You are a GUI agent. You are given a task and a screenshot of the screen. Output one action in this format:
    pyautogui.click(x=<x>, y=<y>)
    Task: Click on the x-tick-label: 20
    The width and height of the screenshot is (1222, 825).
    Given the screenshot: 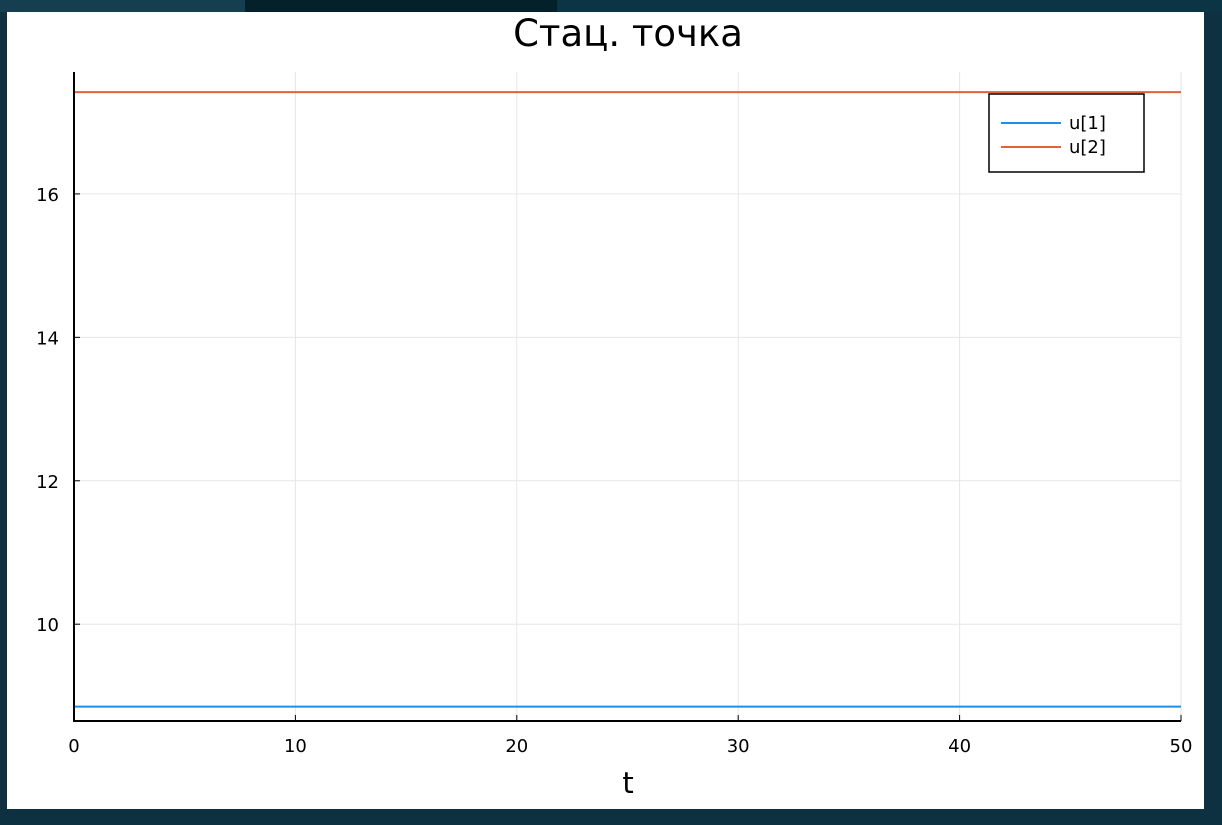 What is the action you would take?
    pyautogui.click(x=516, y=746)
    